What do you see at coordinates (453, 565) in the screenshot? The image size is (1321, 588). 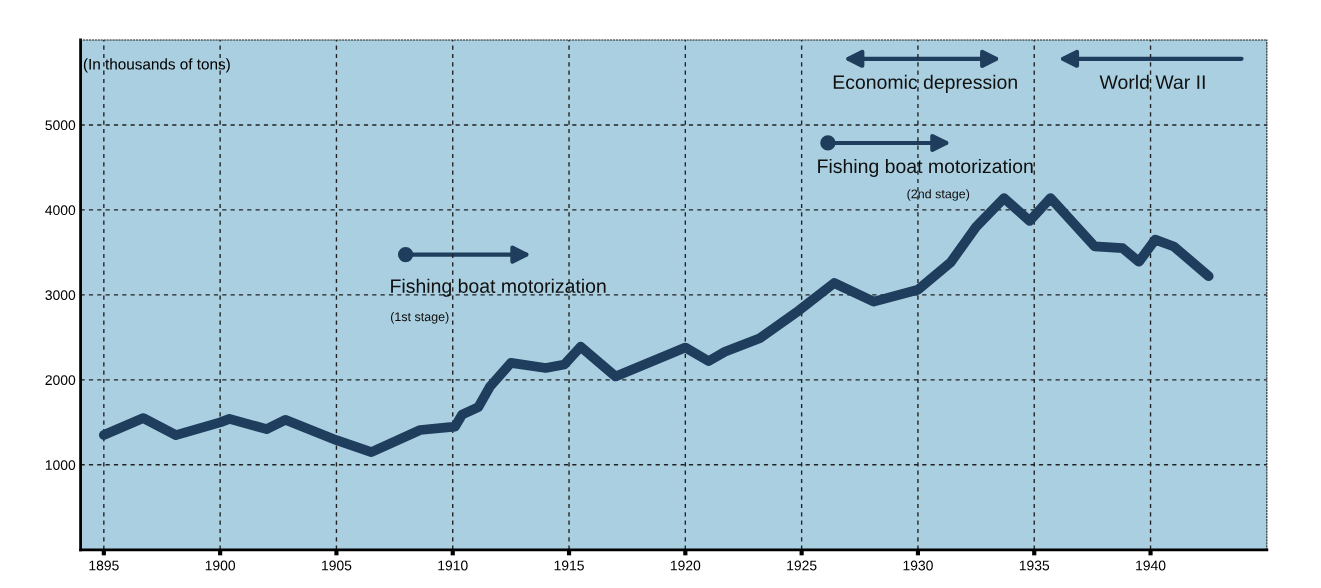 I see `x-tick-label: 1910` at bounding box center [453, 565].